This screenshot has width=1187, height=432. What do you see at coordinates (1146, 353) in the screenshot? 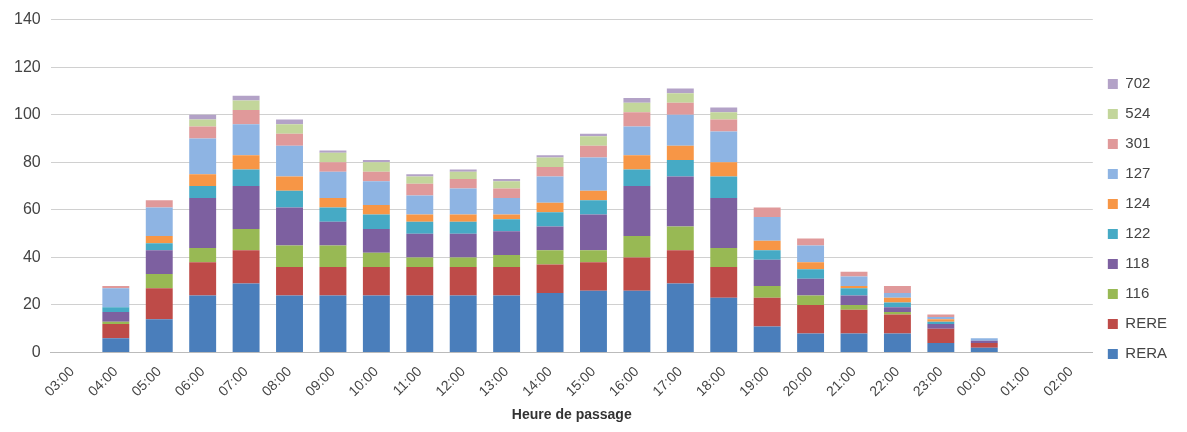
I see `legend-label: RERA` at bounding box center [1146, 353].